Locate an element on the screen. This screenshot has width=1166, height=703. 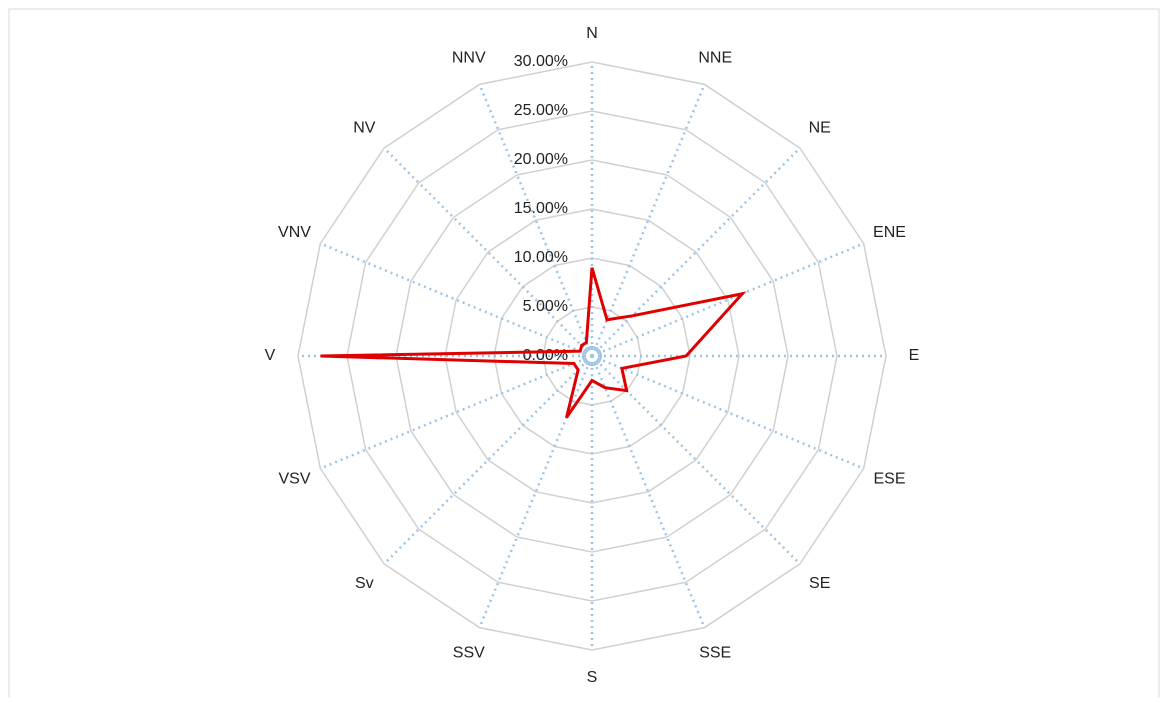
category-label: NE is located at coordinates (820, 128).